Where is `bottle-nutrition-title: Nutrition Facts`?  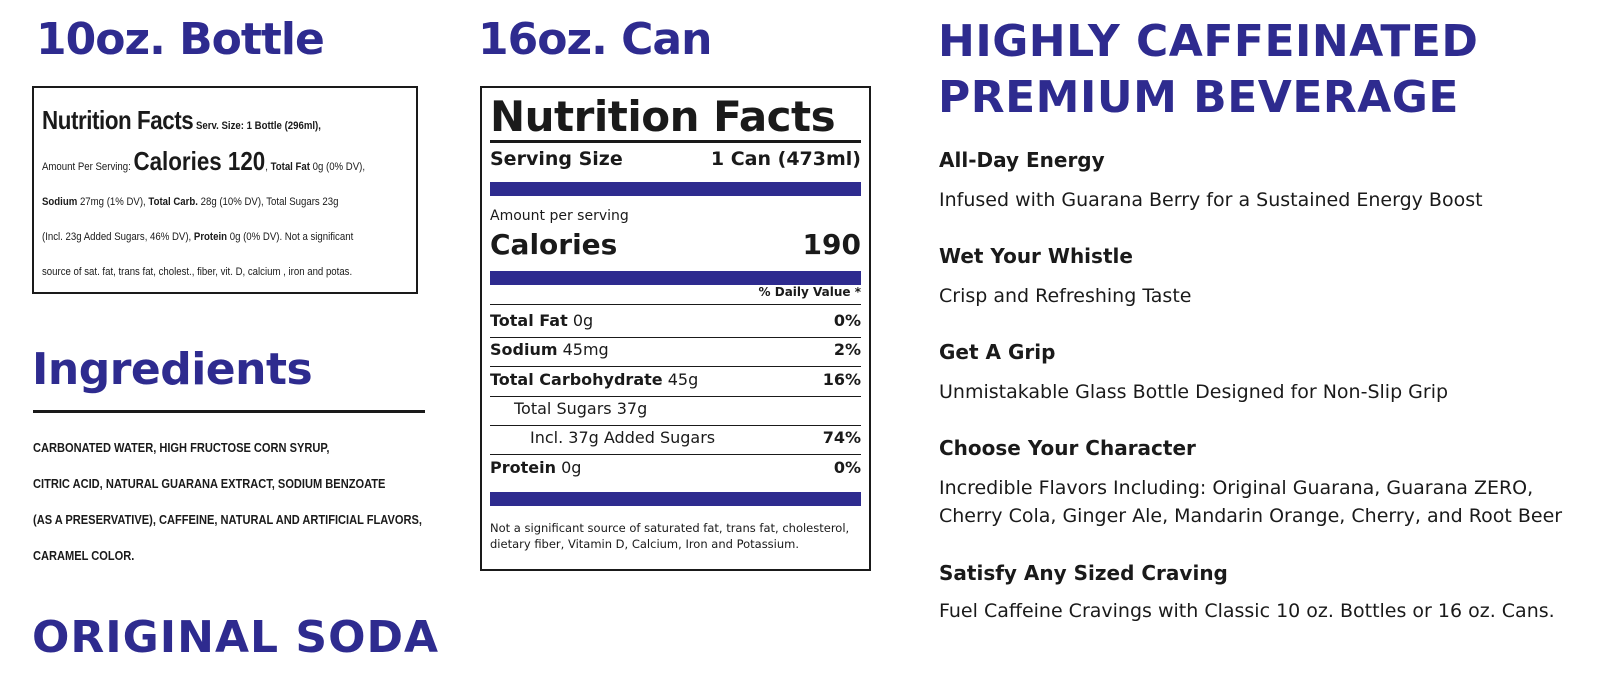
bottle-nutrition-title: Nutrition Facts is located at coordinates (118, 120).